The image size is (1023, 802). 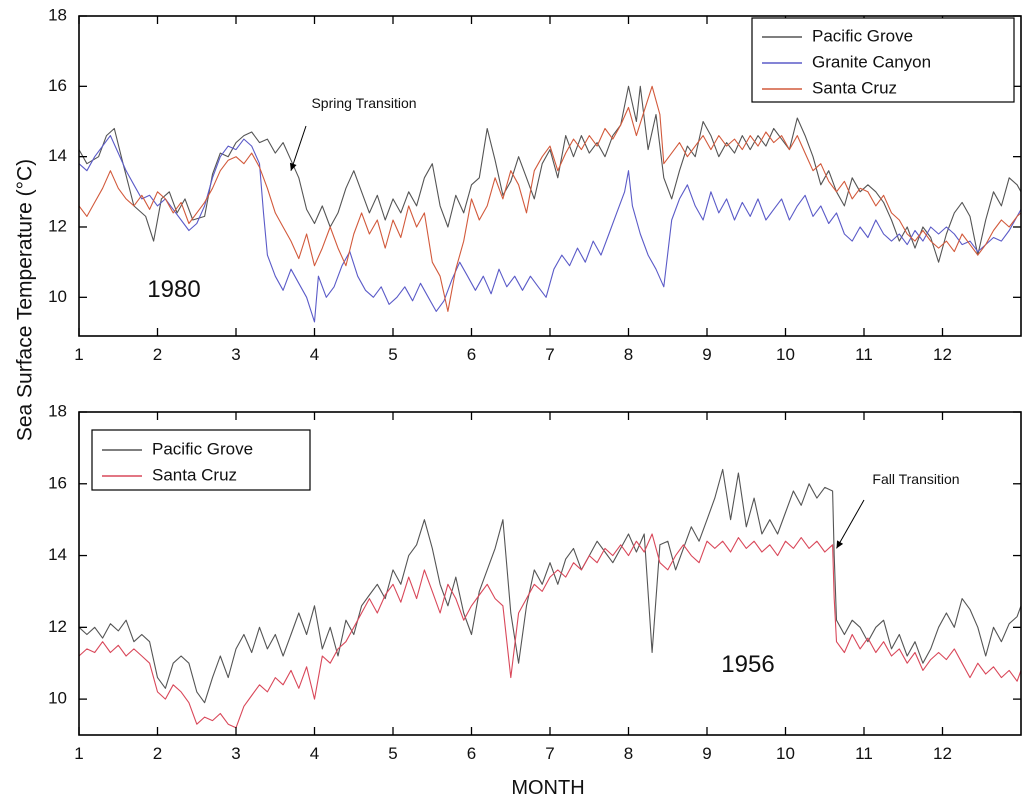 I want to click on legend: Pacific Grove Santa Cruz, so click(x=201, y=460).